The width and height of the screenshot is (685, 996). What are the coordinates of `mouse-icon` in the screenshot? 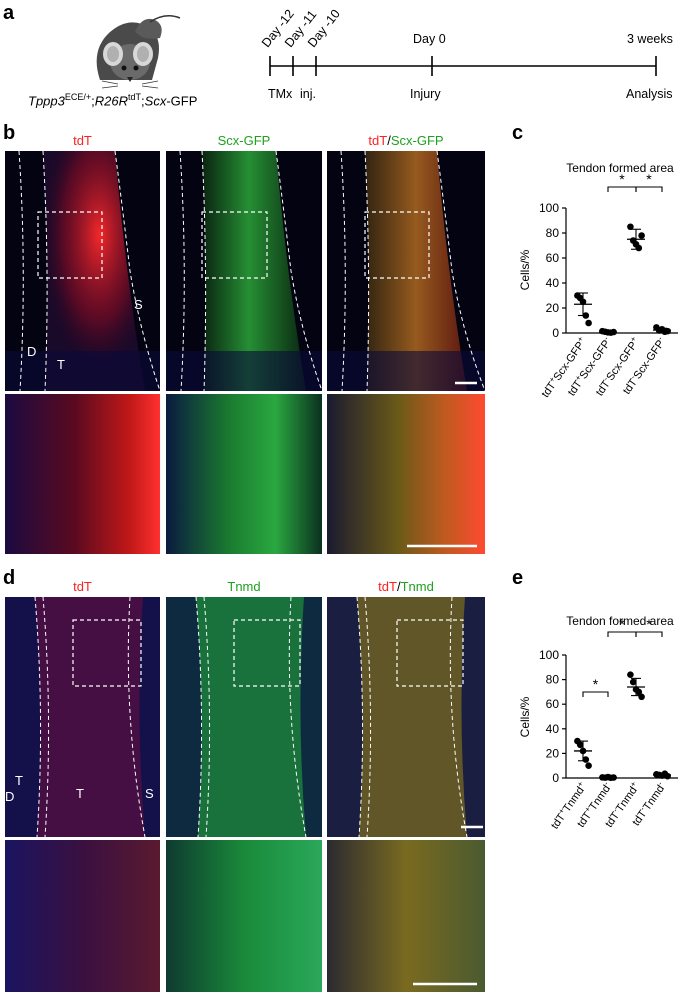 It's located at (138, 52).